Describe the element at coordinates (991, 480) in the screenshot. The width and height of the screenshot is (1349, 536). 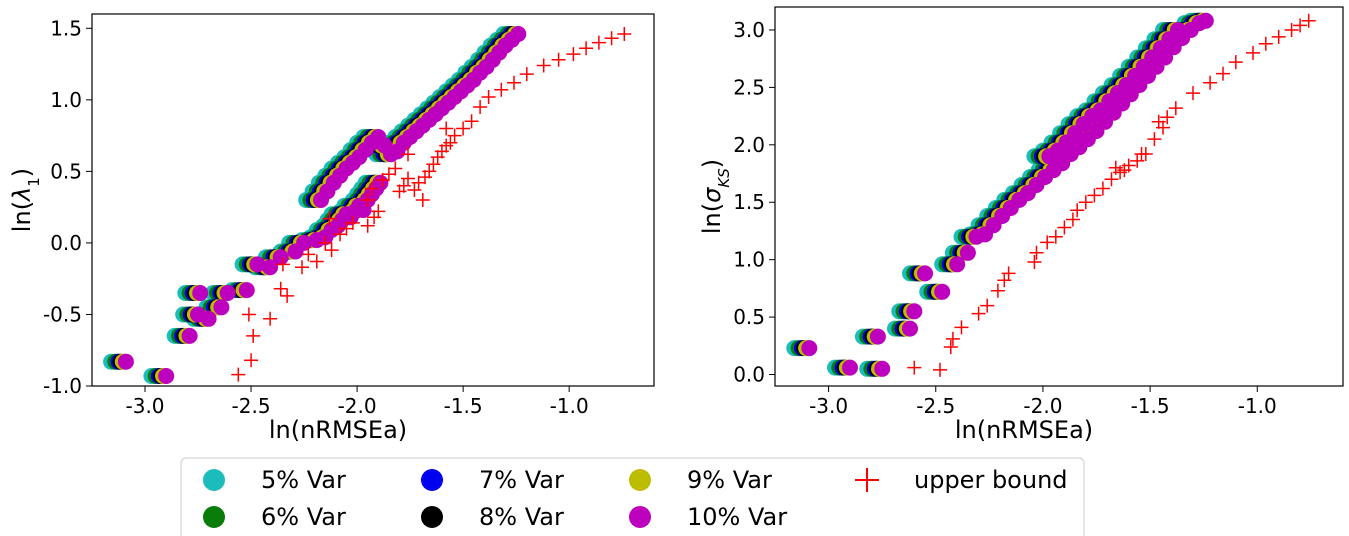
I see `legend-label: upper bound` at that location.